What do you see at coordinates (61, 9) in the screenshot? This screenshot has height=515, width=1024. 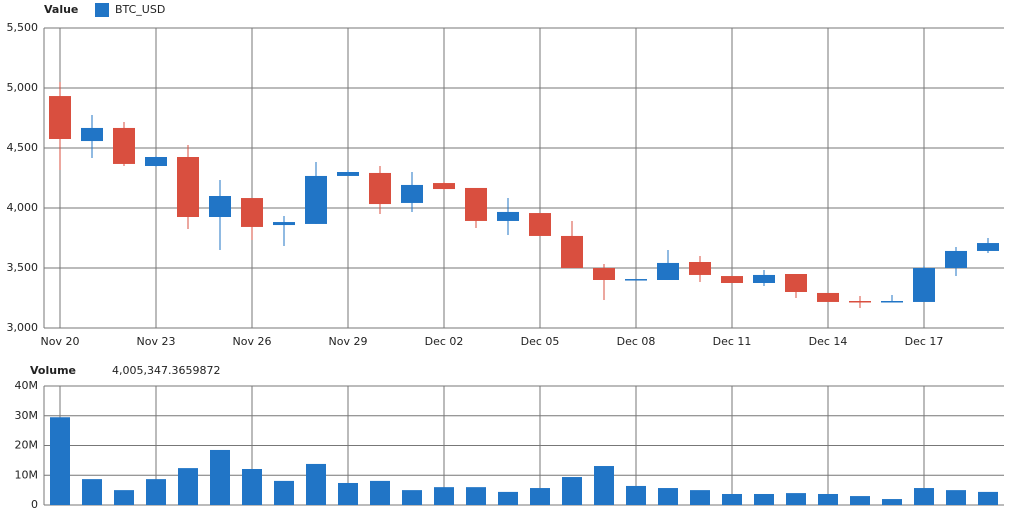 I see `price-title: Value` at bounding box center [61, 9].